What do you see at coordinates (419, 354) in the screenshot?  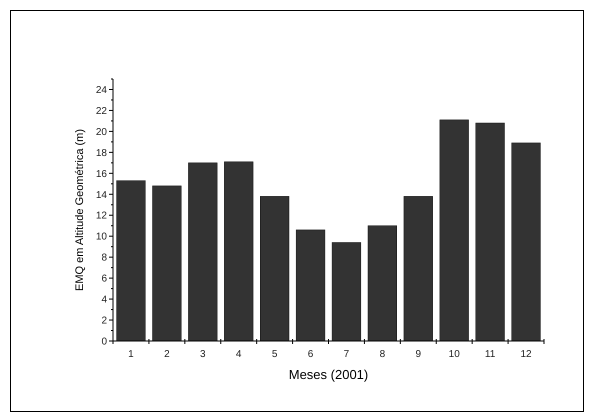 I see `x-tick-label: 9` at bounding box center [419, 354].